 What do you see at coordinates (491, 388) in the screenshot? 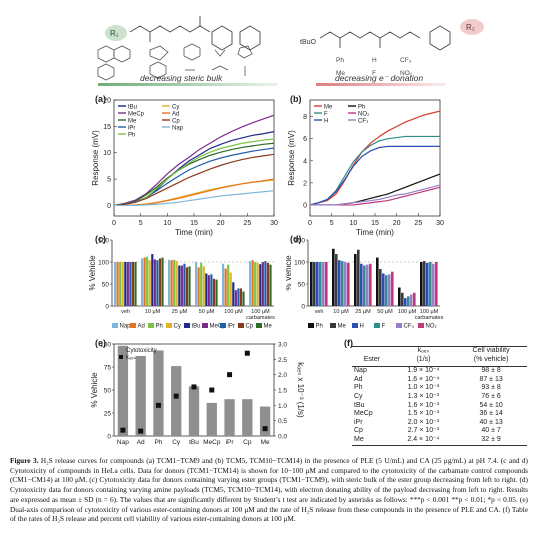
I see `cell-viability: 93 ± 8` at bounding box center [491, 388].